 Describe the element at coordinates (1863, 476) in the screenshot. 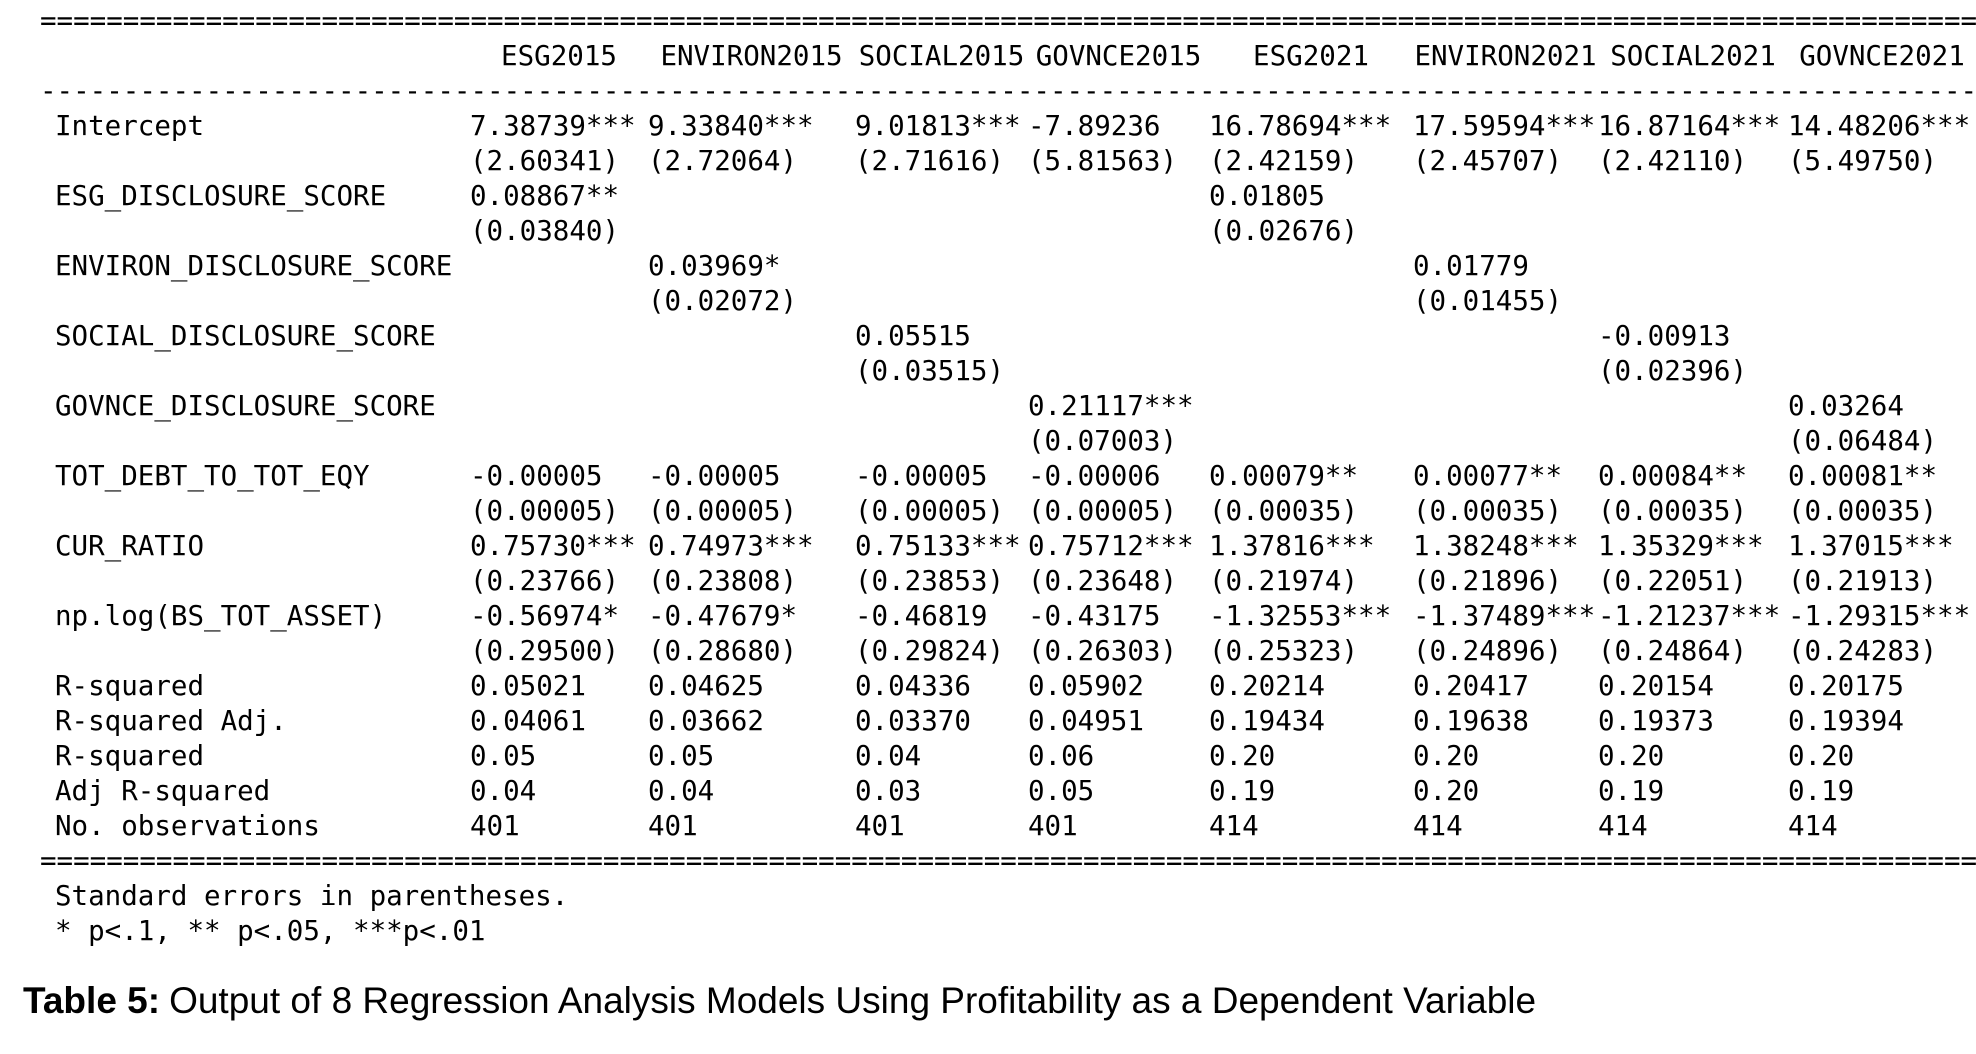

I see `table-cell: 0.00081**` at that location.